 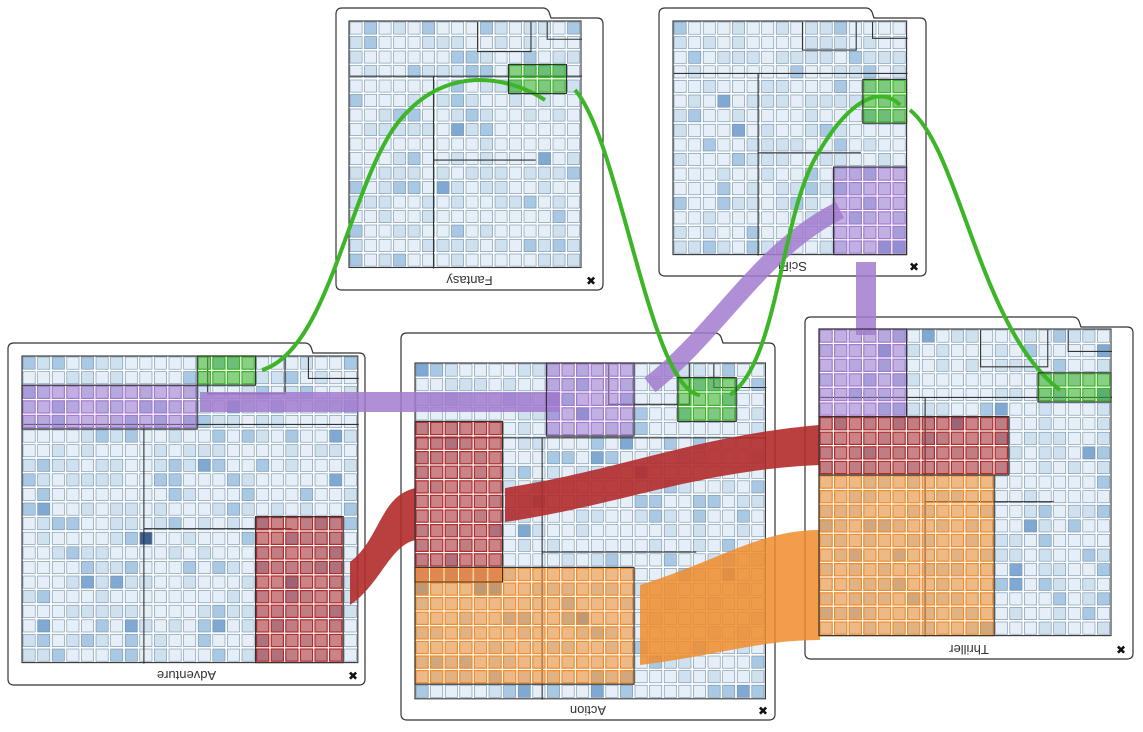 I want to click on selection-purple-adventure, so click(x=109, y=407).